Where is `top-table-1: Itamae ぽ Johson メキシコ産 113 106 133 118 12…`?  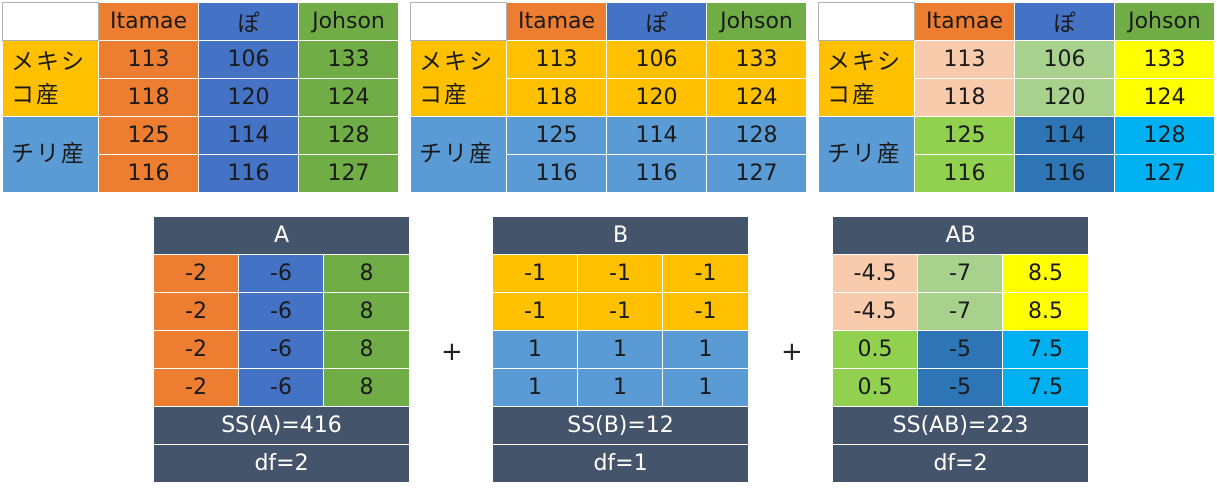 top-table-1: Itamae ぽ Johson メキシコ産 113 106 133 118 12… is located at coordinates (200, 97).